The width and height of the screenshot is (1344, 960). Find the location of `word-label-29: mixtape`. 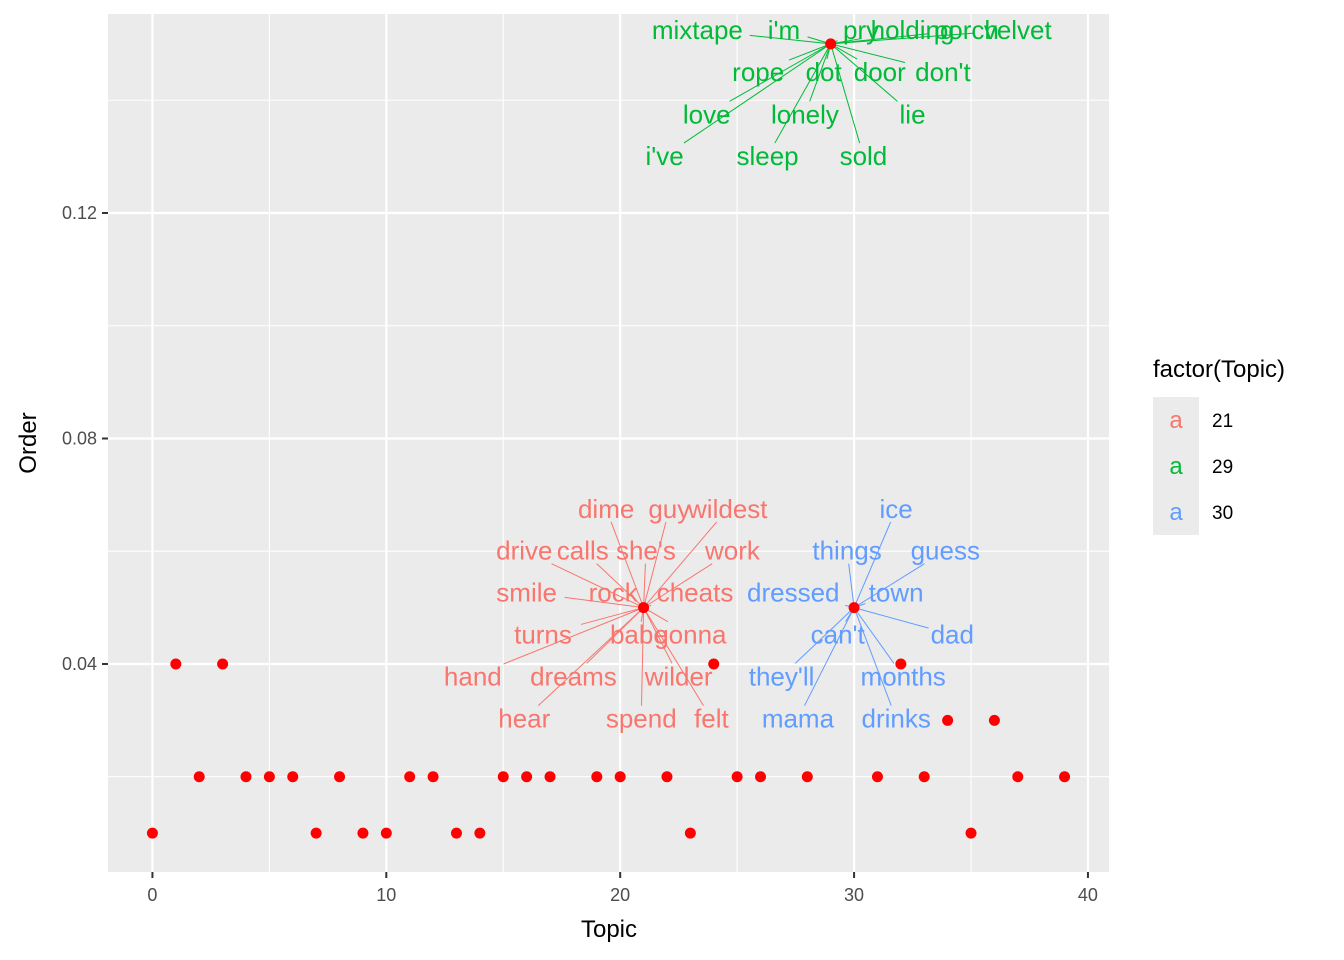

word-label-29: mixtape is located at coordinates (697, 30).